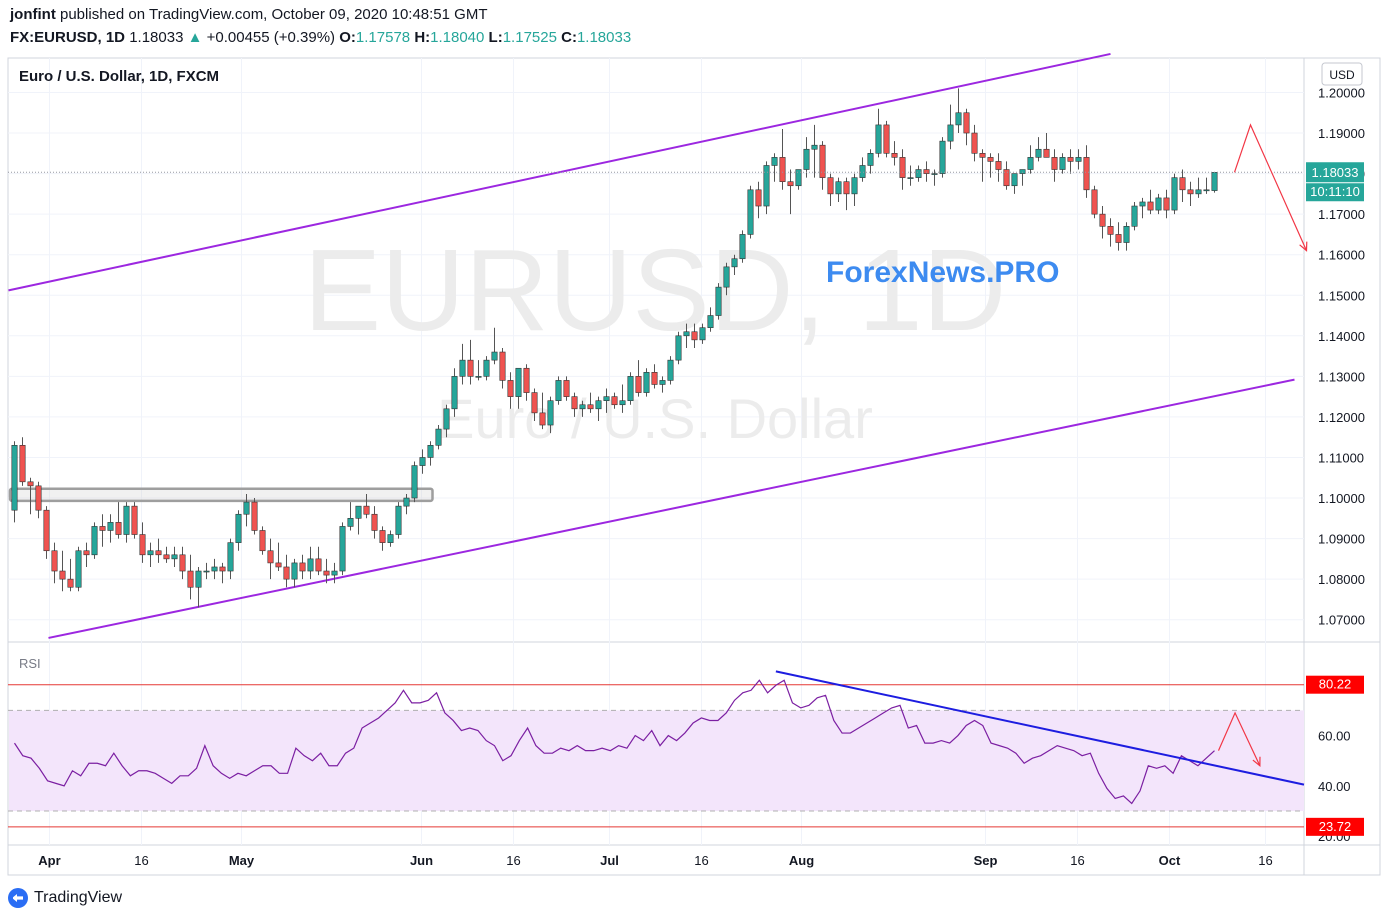  What do you see at coordinates (1239, 739) in the screenshot?
I see `rsi-projection-arrow` at bounding box center [1239, 739].